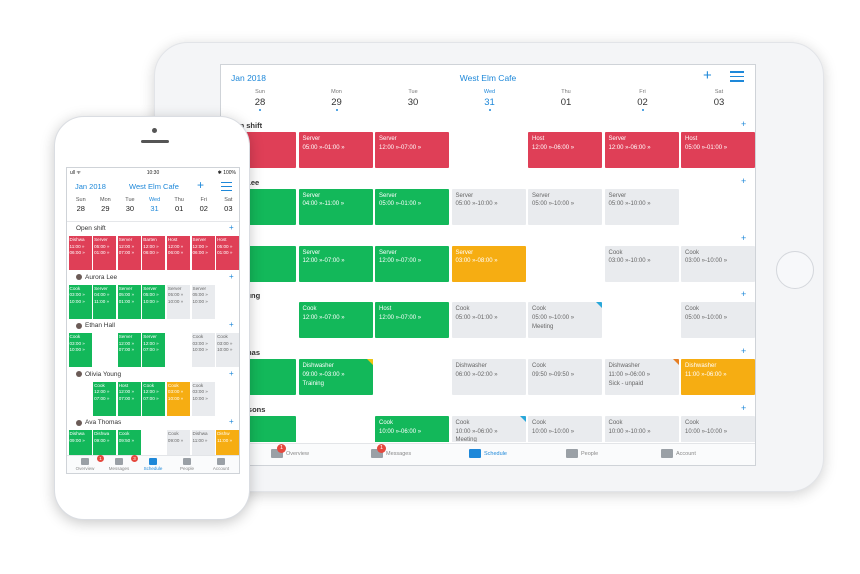 Image resolution: width=860 pixels, height=574 pixels. Describe the element at coordinates (718, 150) in the screenshot. I see `shift-card: Host 05:00 »-01:00 »` at that location.